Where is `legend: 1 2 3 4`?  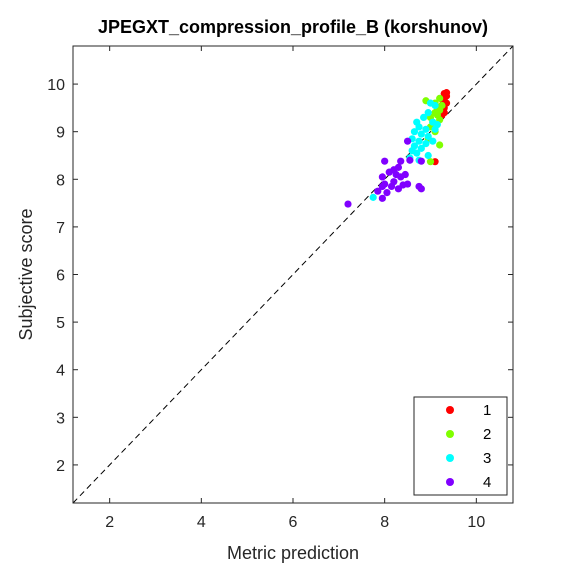
legend: 1 2 3 4 is located at coordinates (460, 446).